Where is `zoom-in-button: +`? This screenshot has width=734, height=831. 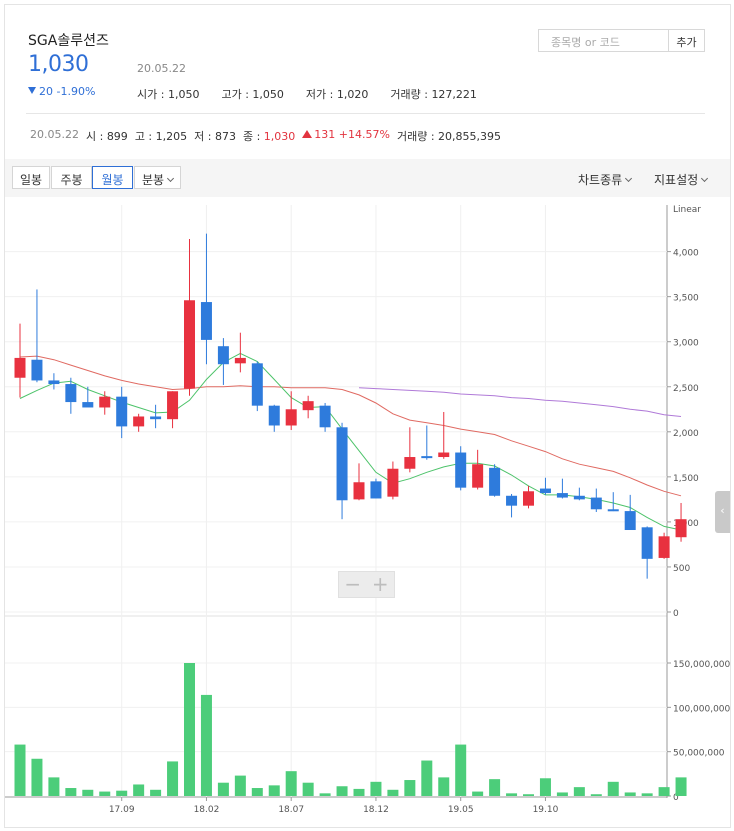
zoom-in-button: + is located at coordinates (380, 584).